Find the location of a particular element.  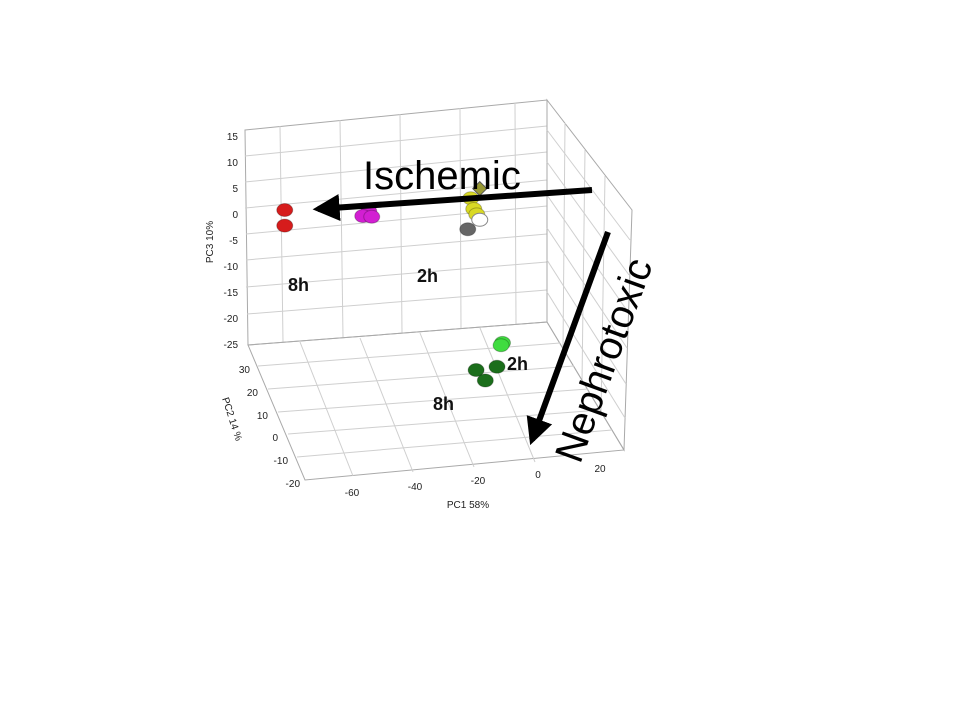

ischemic-label: Ischemic is located at coordinates (442, 176).